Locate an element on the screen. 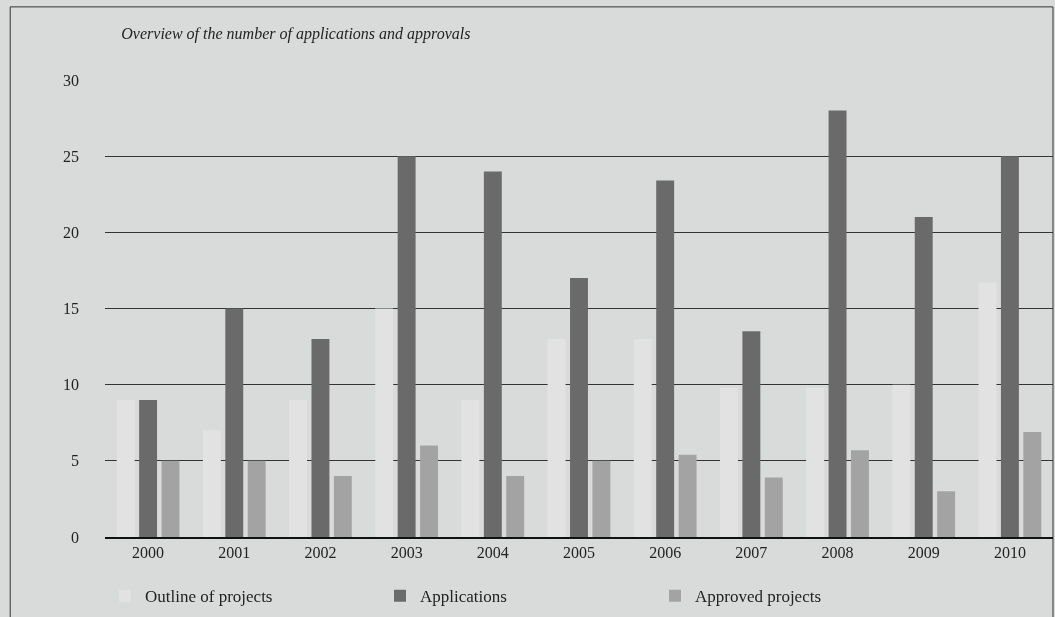  x-tick-label: 2010 is located at coordinates (1009, 552).